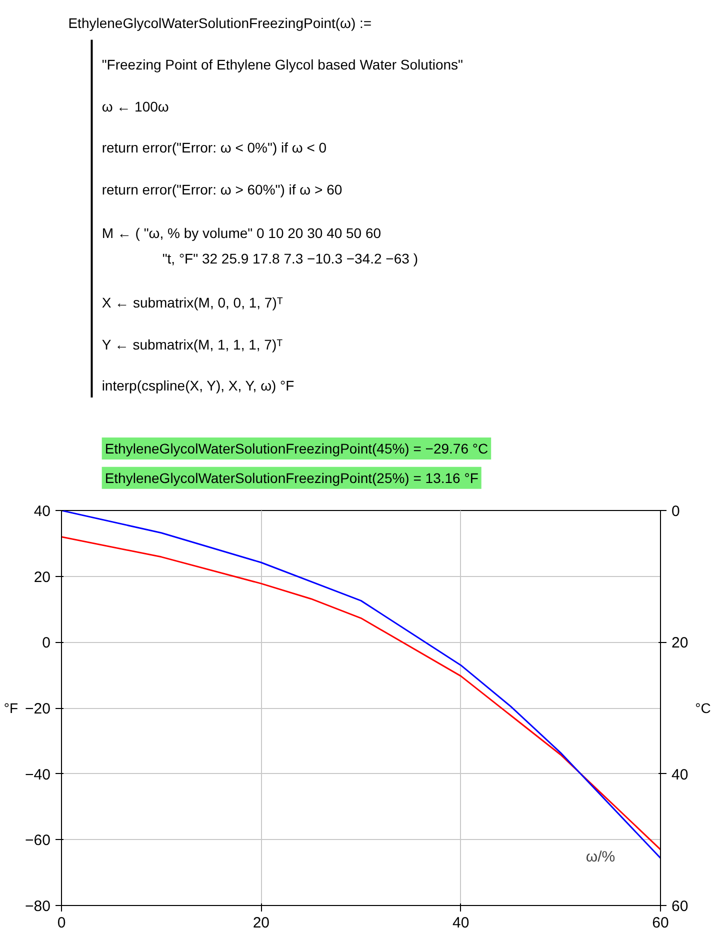 The width and height of the screenshot is (713, 940). I want to click on y-tick-label: −80, so click(38, 906).